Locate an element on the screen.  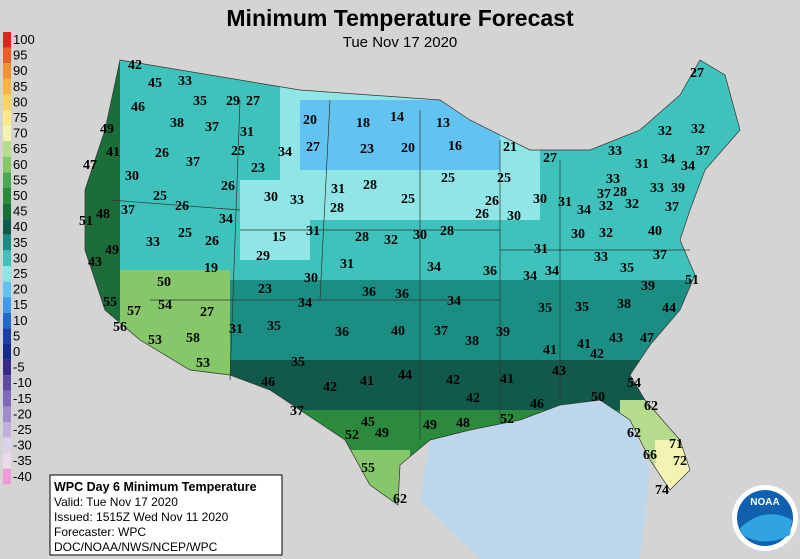
scale-label: -35 is located at coordinates (22, 460).